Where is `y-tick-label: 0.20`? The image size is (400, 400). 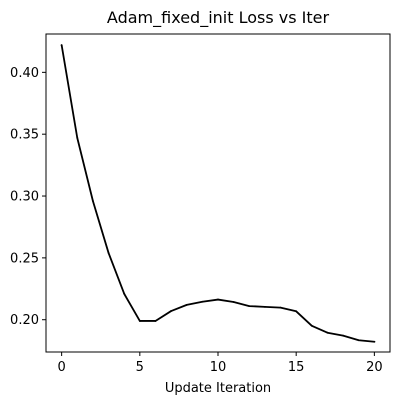
y-tick-label: 0.20 is located at coordinates (24, 320).